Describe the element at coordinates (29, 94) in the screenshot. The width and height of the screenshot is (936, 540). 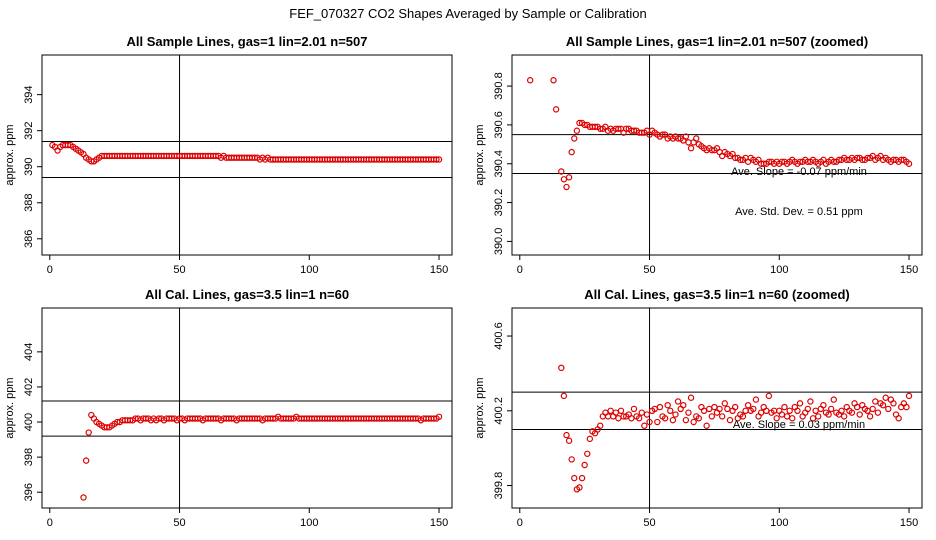
I see `y-tick-label: 394` at that location.